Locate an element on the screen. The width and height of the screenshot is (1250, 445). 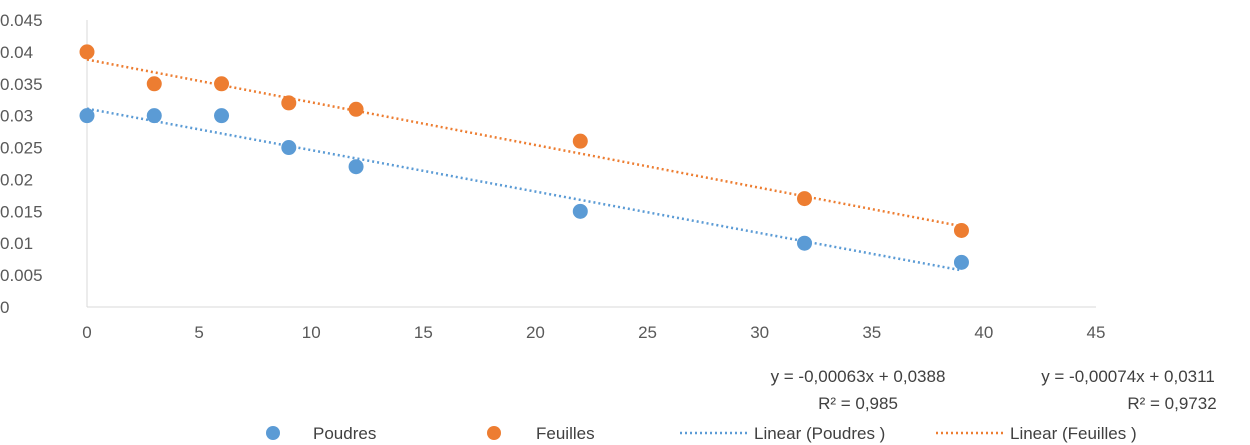
legend-poudres-marker is located at coordinates (273, 433).